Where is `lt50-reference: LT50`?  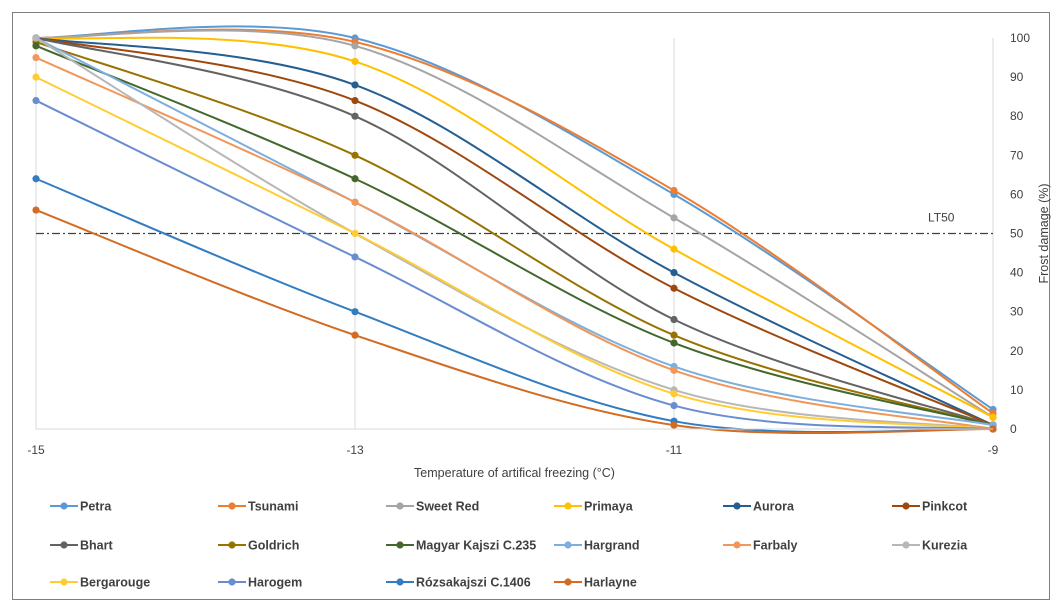 lt50-reference: LT50 is located at coordinates (514, 223).